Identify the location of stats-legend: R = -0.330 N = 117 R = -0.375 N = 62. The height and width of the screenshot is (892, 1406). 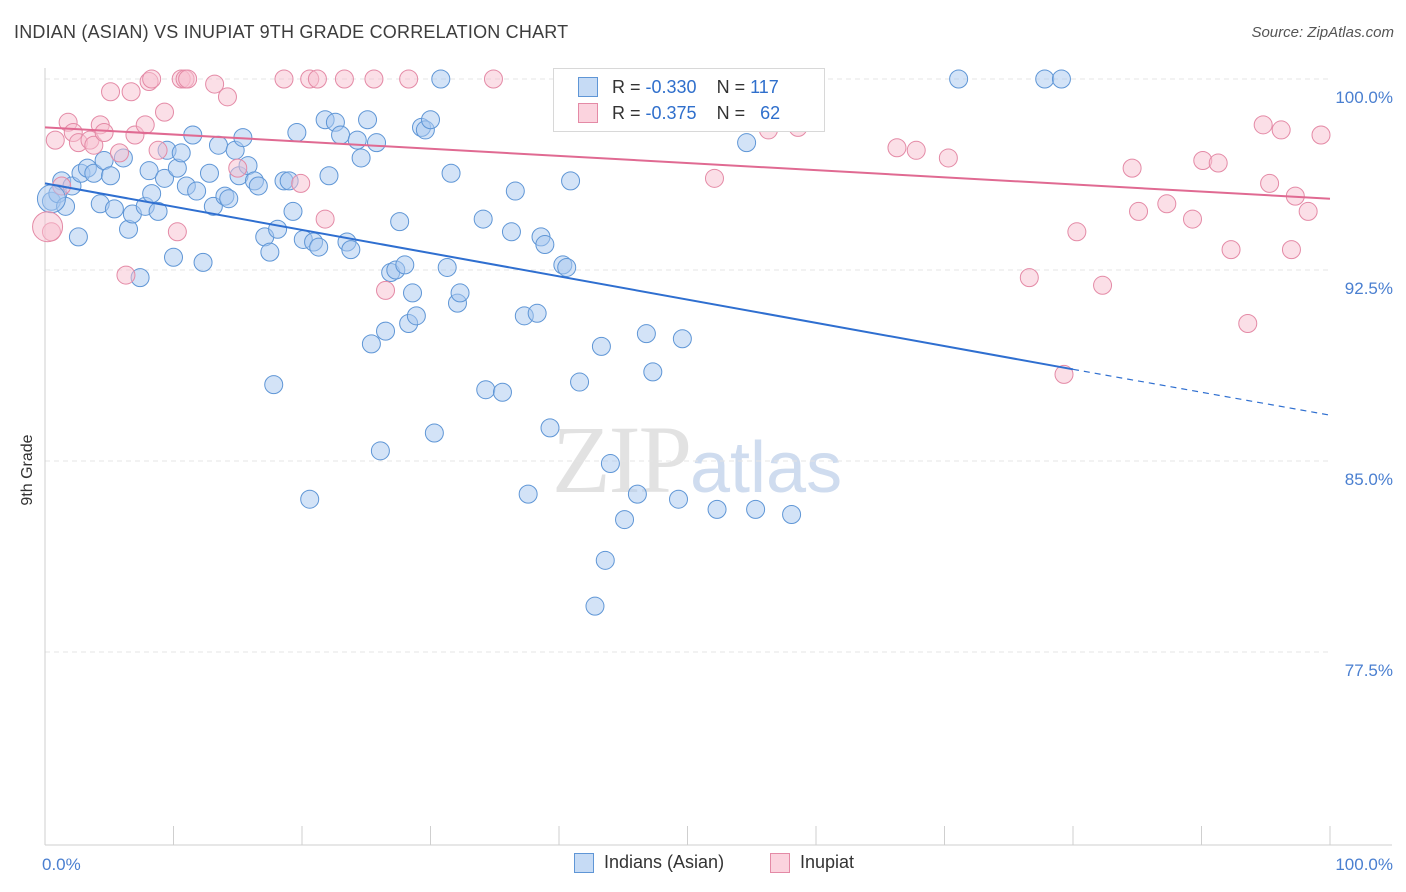
(689, 100).